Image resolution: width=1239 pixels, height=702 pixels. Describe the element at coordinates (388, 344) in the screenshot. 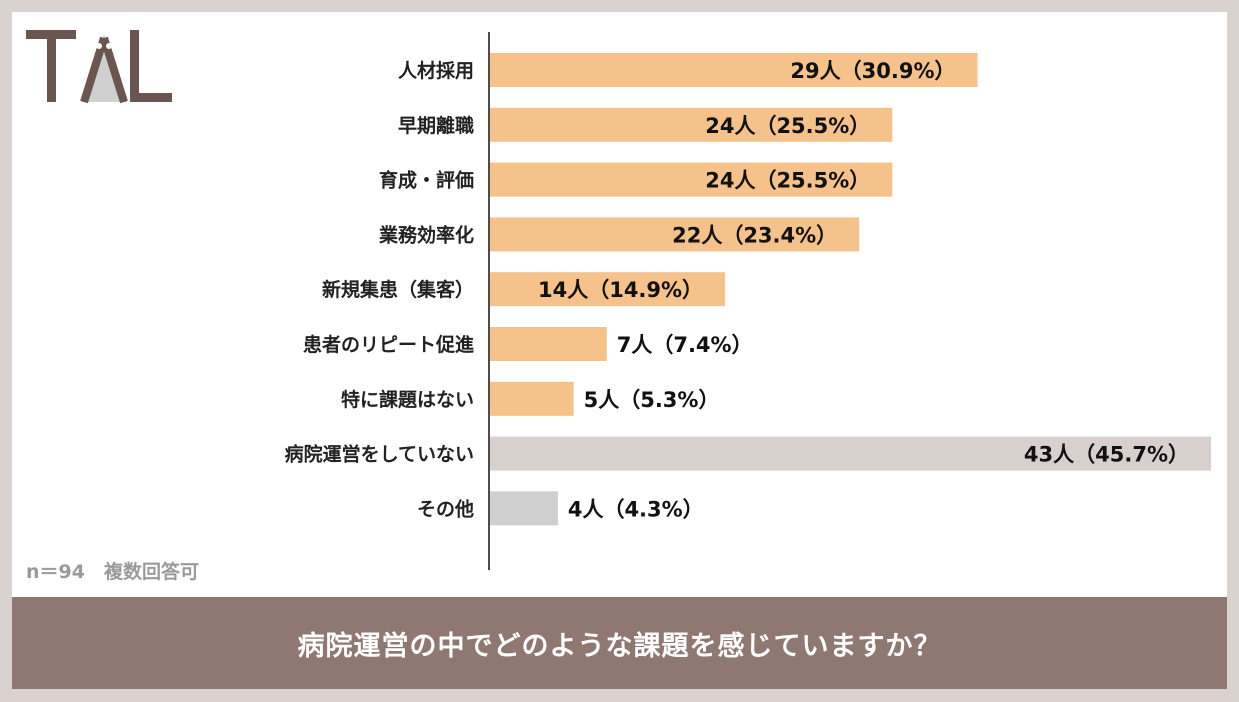

I see `category-label: 患者のリピート促進` at that location.